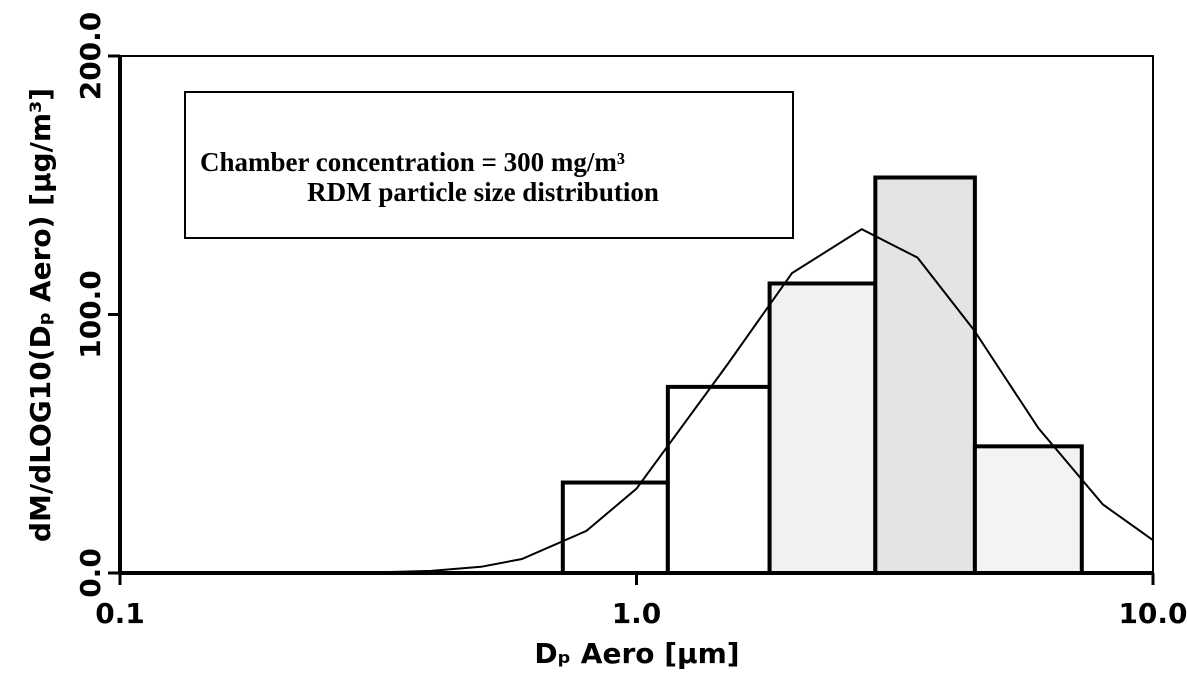  I want to click on x-tick-label: 1.0, so click(637, 613).